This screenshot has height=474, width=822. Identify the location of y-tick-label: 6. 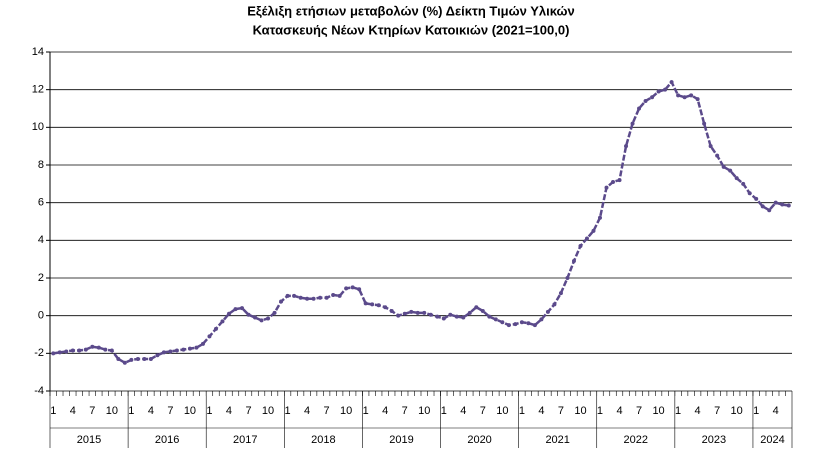
(41, 203).